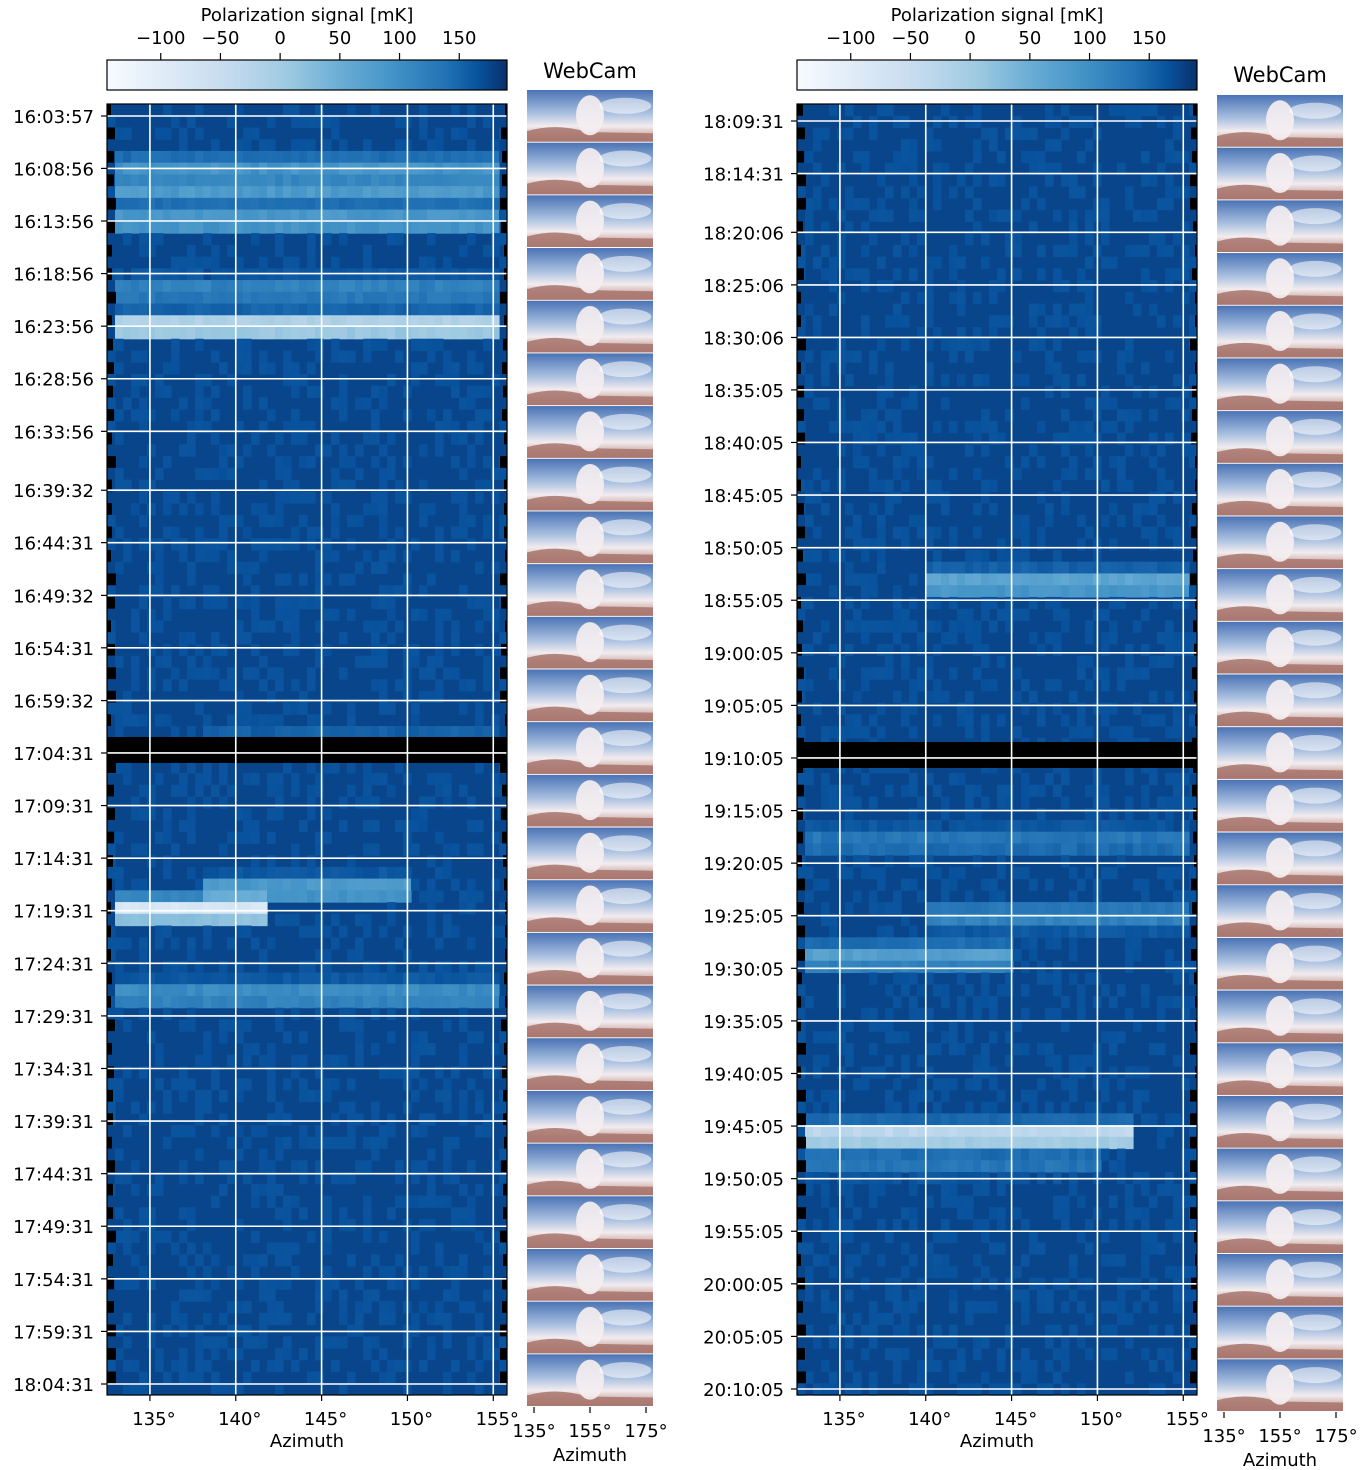  What do you see at coordinates (625, 158) in the screenshot?
I see `webcam-cloud` at bounding box center [625, 158].